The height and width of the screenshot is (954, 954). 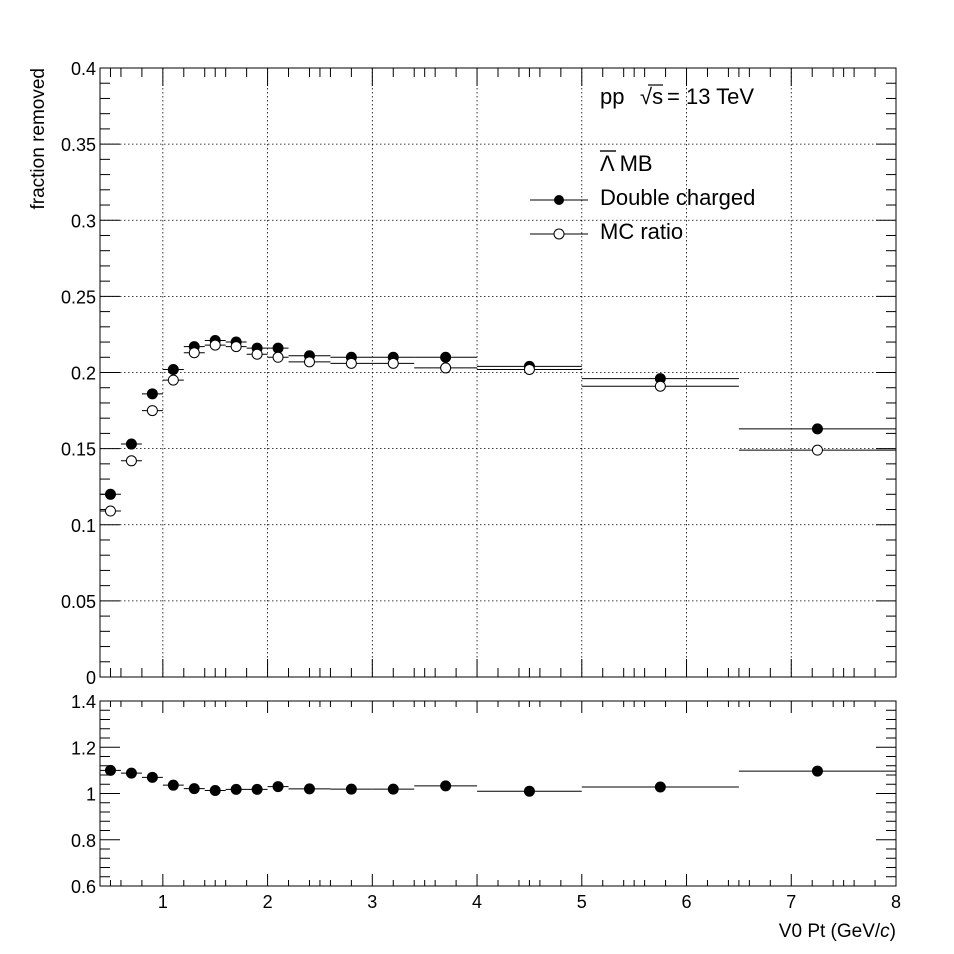 I want to click on bottom-x-tick-label: 1, so click(x=163, y=902).